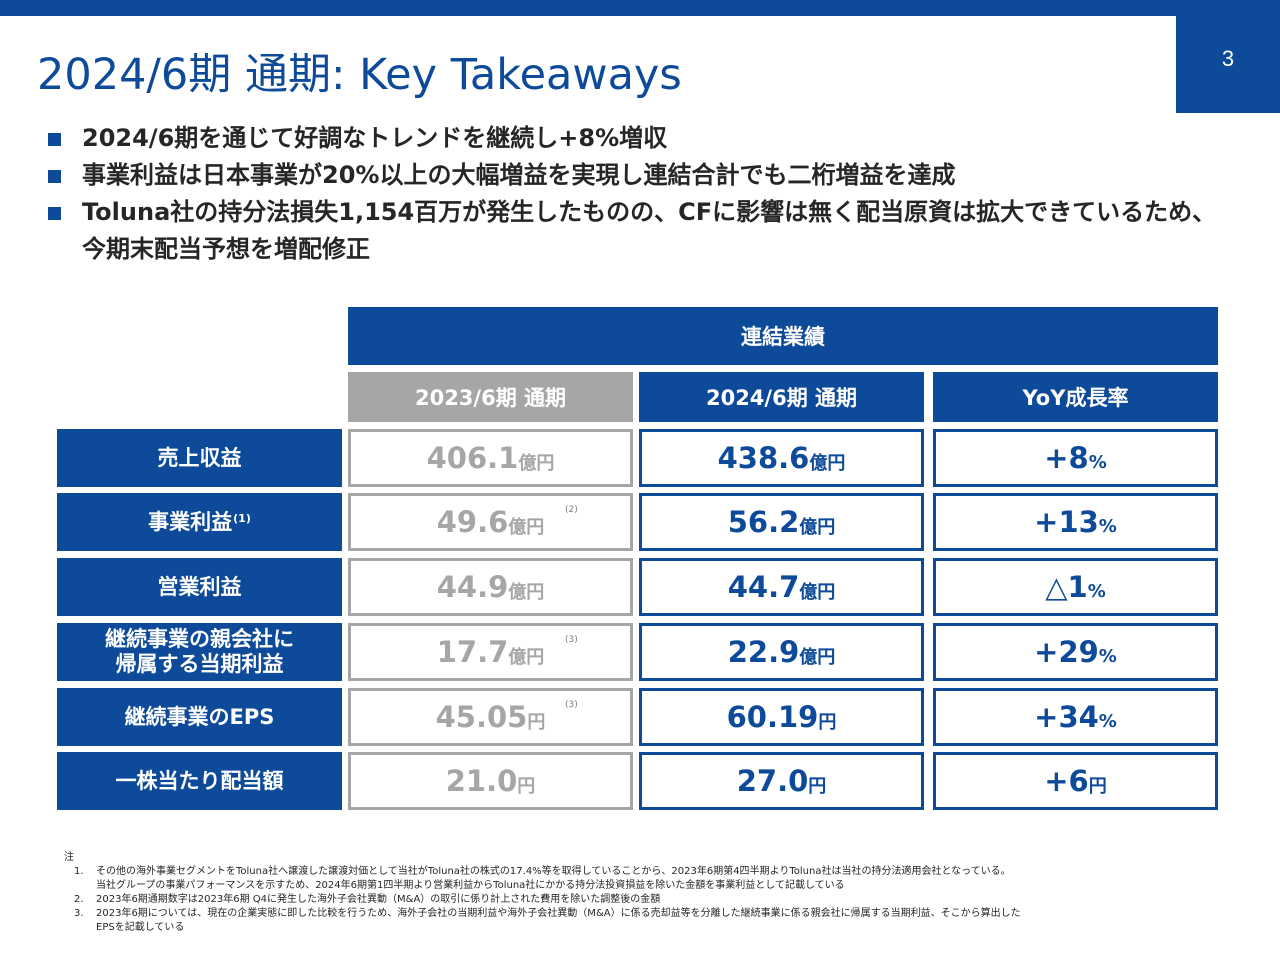  I want to click on prev-value-cell-value: 44.9, so click(472, 587).